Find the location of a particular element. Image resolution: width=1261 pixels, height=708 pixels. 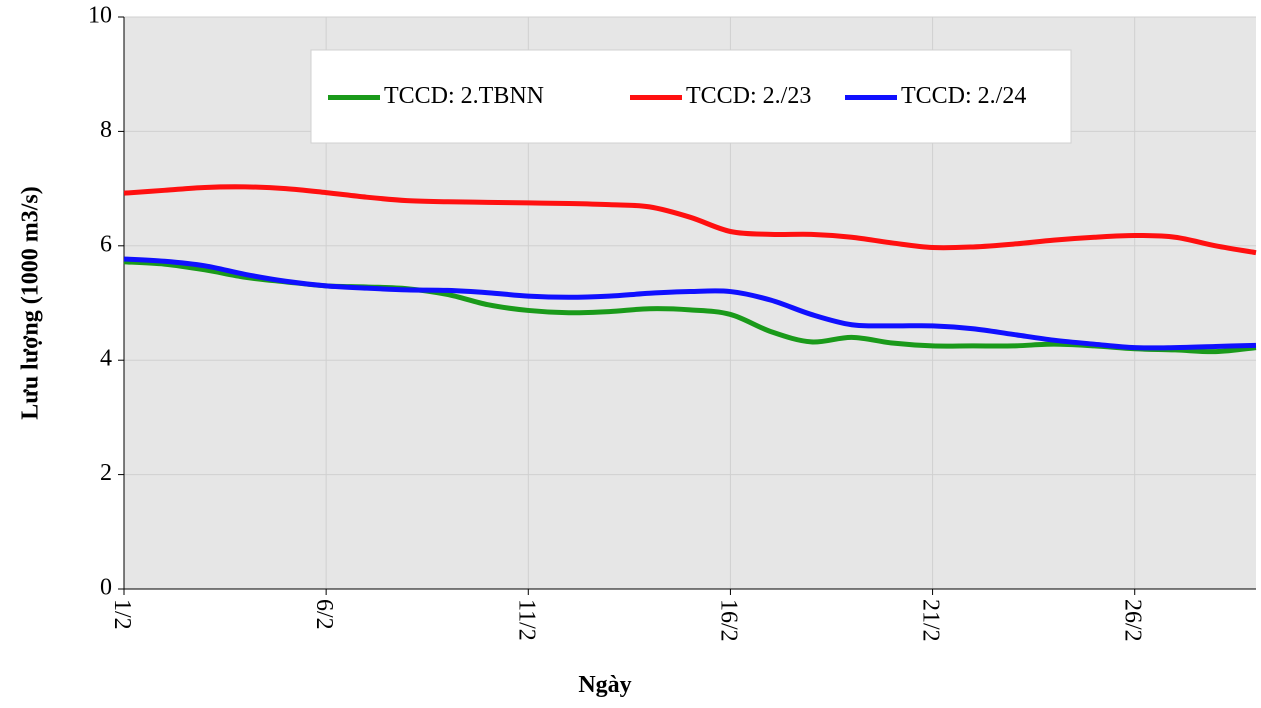

legend-box is located at coordinates (691, 96).